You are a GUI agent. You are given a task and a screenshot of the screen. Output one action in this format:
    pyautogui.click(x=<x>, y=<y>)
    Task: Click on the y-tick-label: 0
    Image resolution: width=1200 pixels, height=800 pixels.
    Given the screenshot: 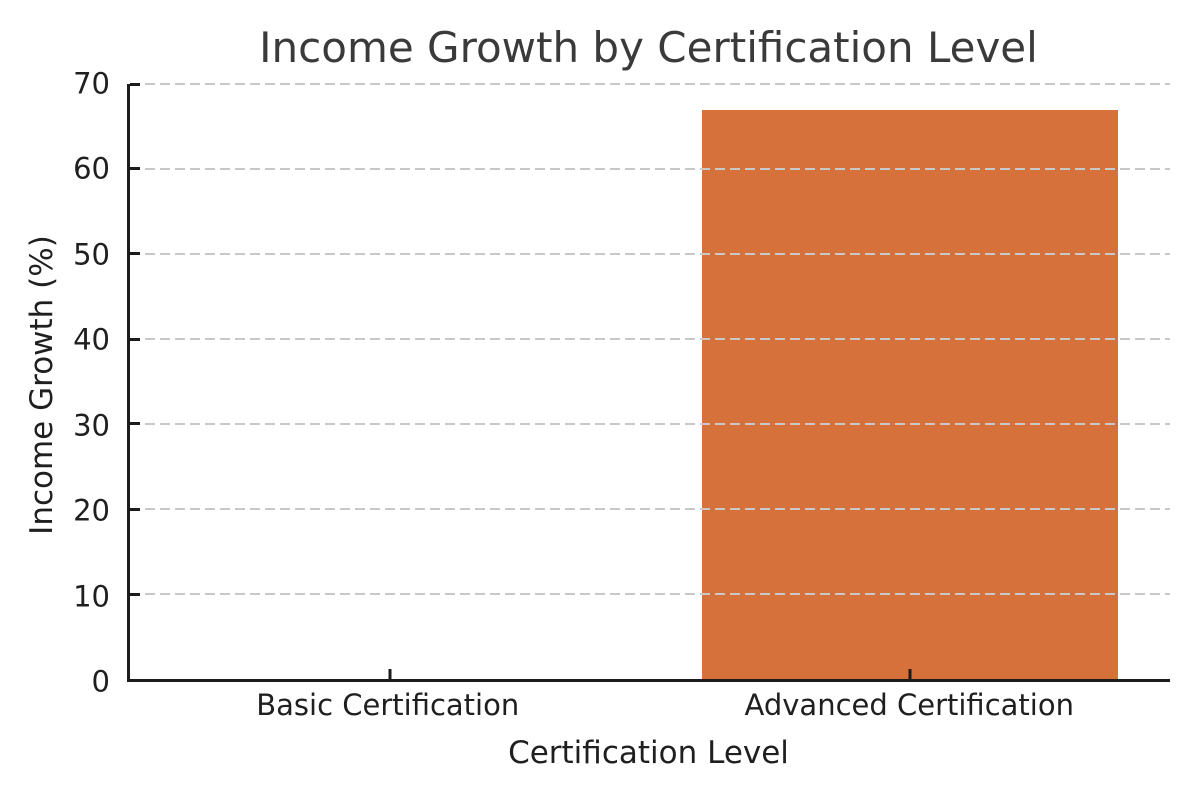 What is the action you would take?
    pyautogui.click(x=100, y=681)
    